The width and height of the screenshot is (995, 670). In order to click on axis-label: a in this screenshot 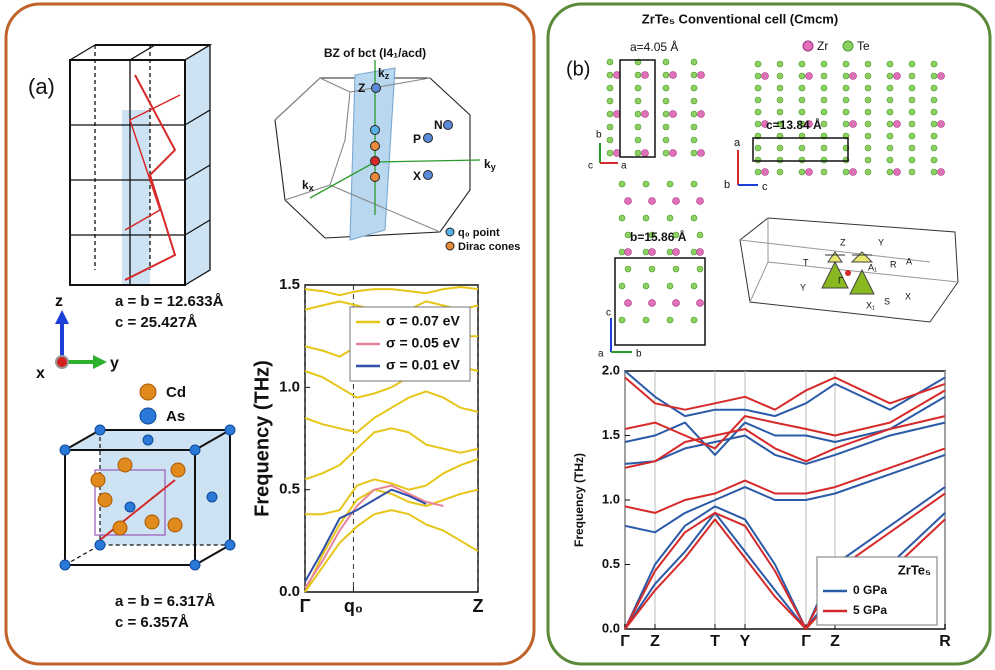, I will do `click(737, 143)`.